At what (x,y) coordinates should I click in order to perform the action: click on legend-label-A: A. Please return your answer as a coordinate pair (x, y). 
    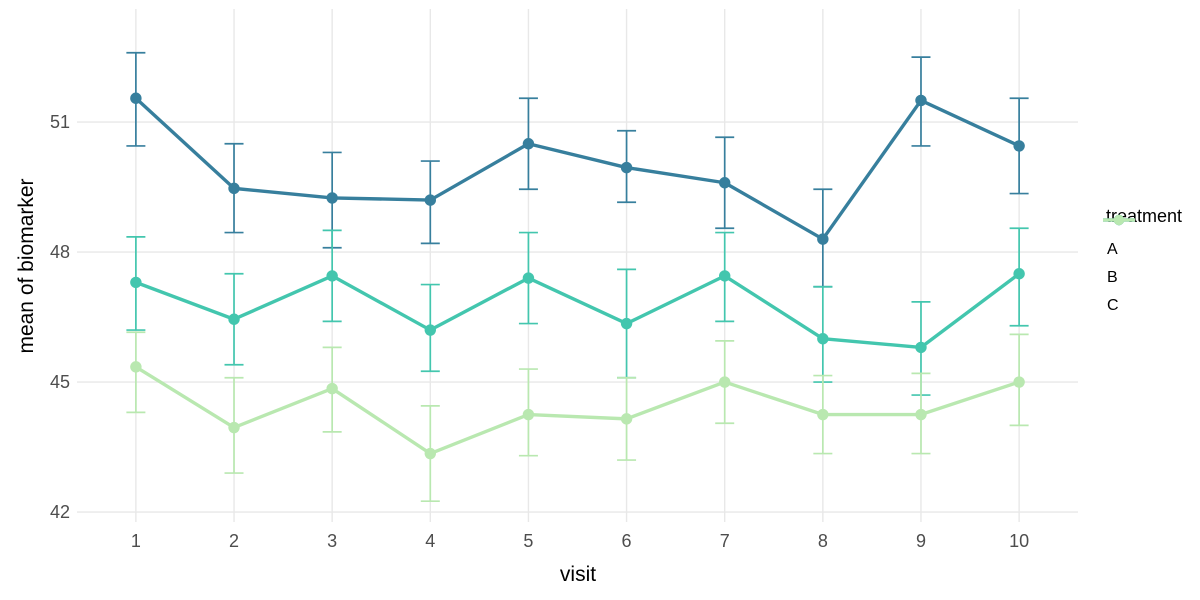
    Looking at the image, I should click on (1112, 249).